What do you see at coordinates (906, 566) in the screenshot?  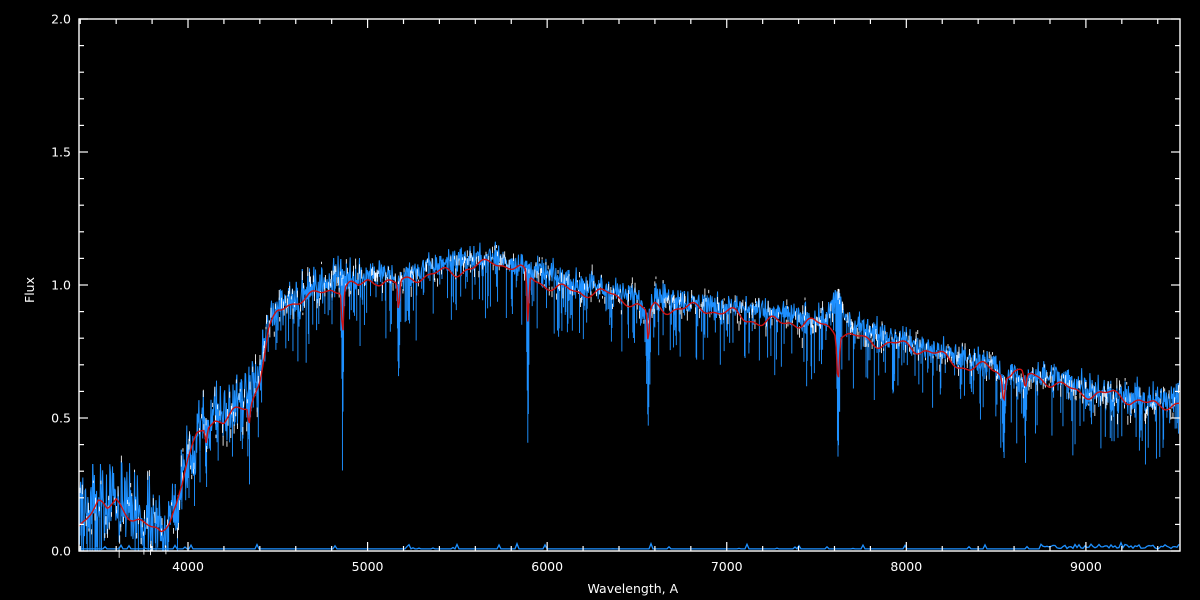 I see `x-axis-tick-label: 8000` at bounding box center [906, 566].